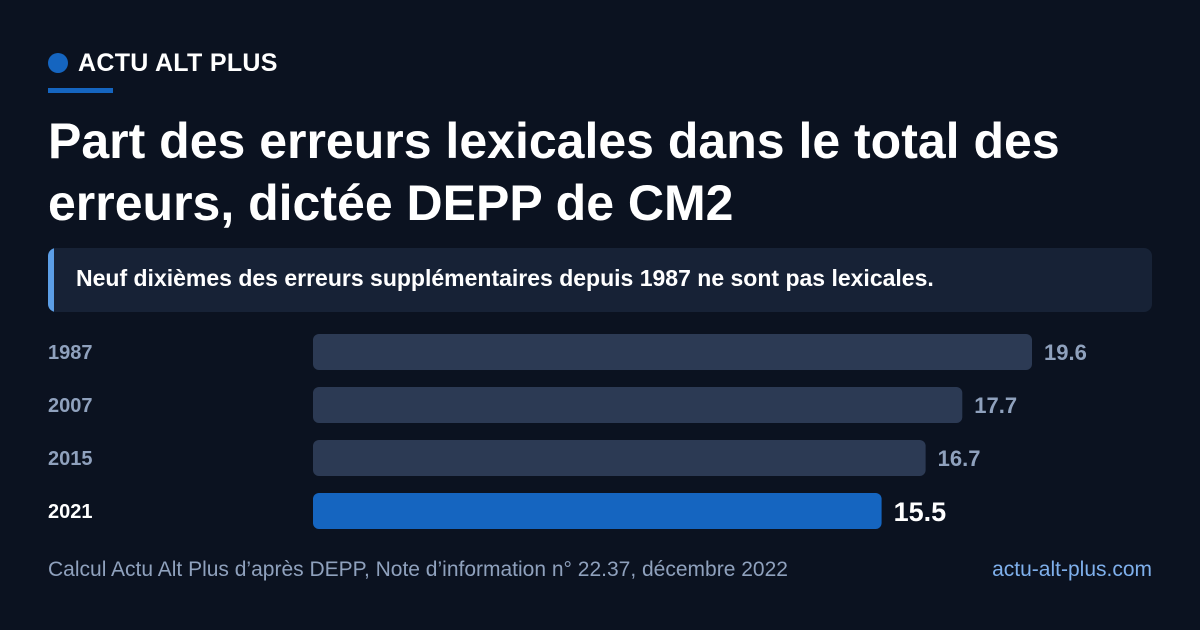 This screenshot has width=1200, height=630. I want to click on category-label-1987: 1987, so click(70, 353).